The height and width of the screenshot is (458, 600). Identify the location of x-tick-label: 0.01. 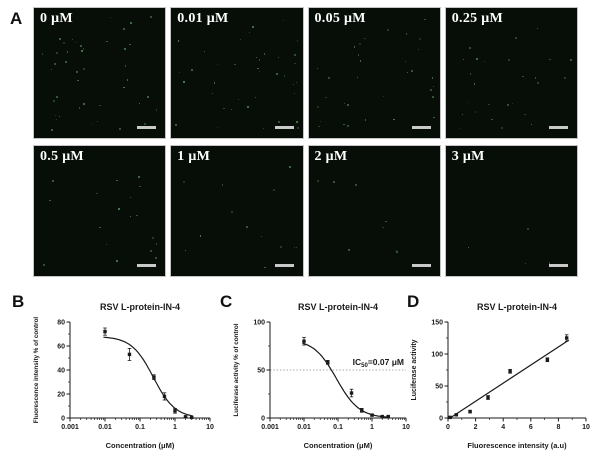
(304, 427).